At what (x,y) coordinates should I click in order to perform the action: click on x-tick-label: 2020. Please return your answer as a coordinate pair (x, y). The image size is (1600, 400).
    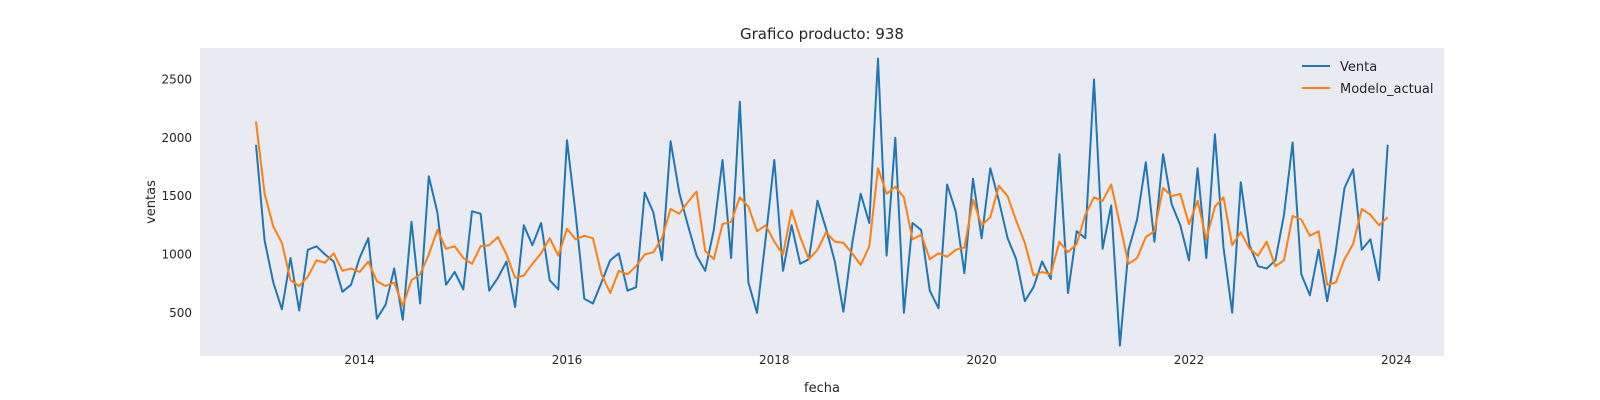
    Looking at the image, I should click on (981, 360).